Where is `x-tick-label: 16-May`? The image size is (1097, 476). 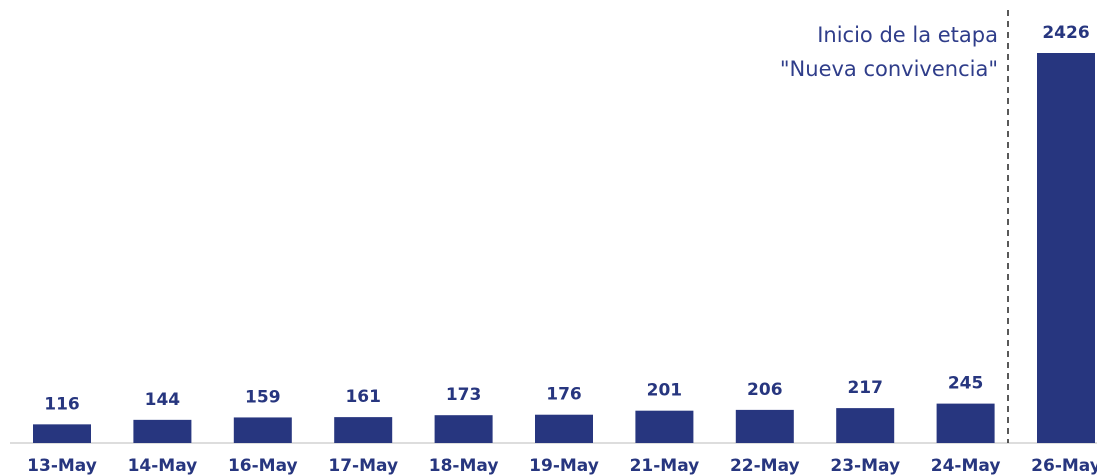
x-tick-label: 16-May is located at coordinates (263, 466).